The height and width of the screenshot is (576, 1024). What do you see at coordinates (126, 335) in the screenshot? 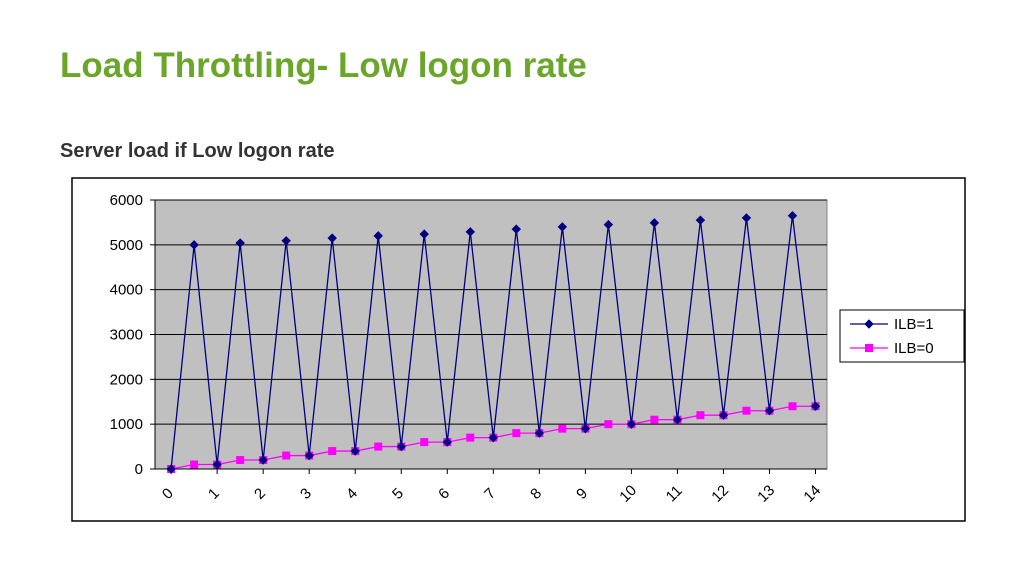
I see `y-tick-label: 3000` at bounding box center [126, 335].